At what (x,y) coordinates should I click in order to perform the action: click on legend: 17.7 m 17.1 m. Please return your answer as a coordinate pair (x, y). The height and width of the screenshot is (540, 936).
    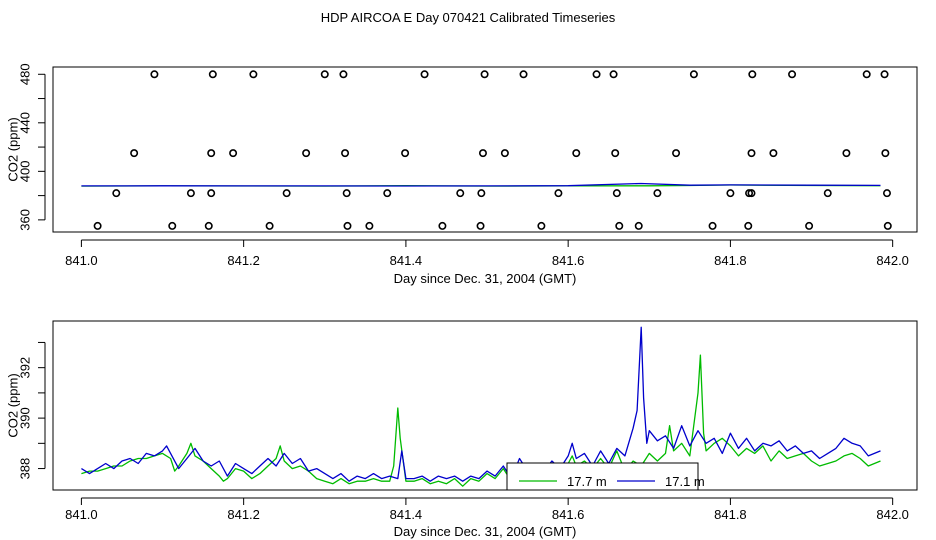
    Looking at the image, I should click on (605, 476).